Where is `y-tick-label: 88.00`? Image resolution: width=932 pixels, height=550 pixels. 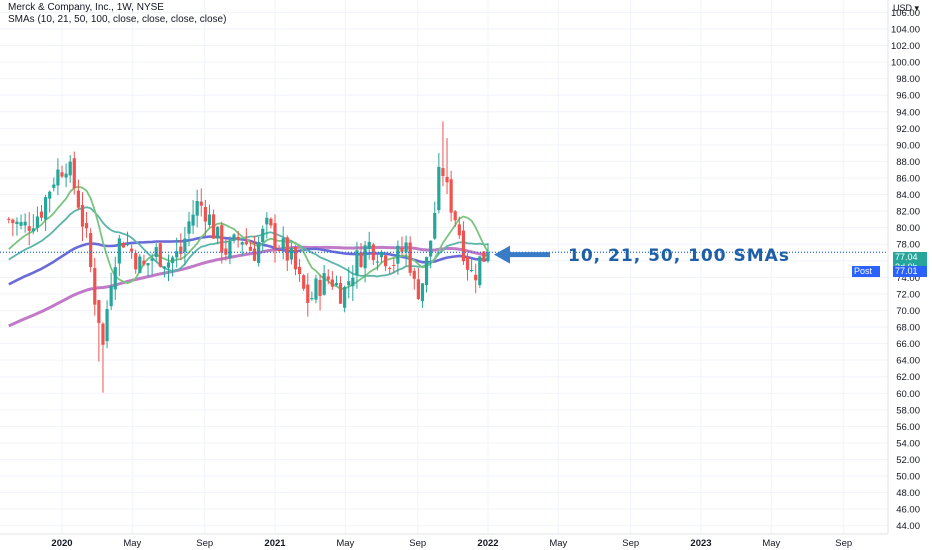 y-tick-label: 88.00 is located at coordinates (908, 162).